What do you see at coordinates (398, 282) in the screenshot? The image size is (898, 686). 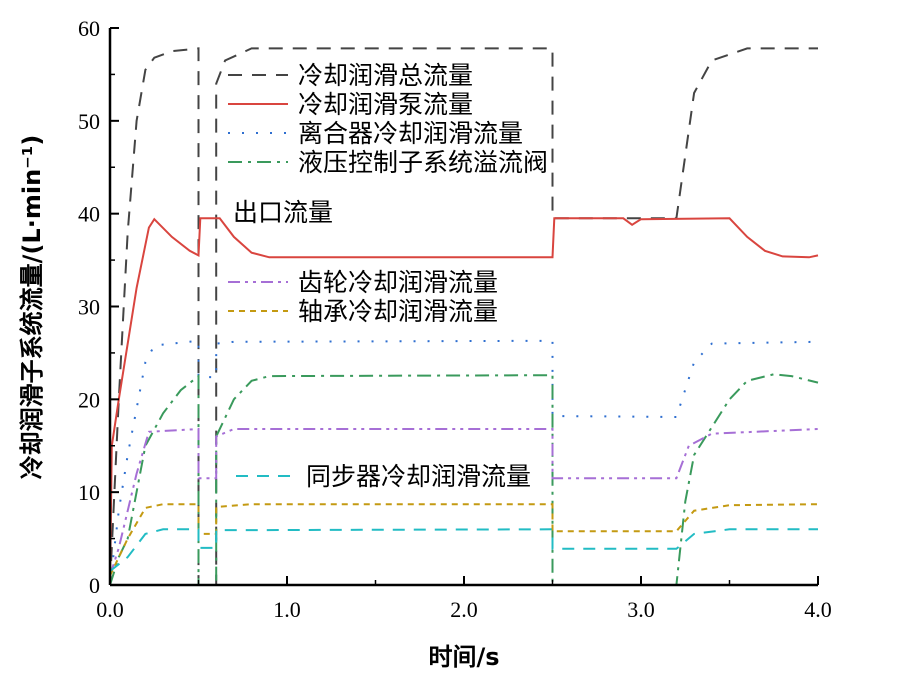 I see `legend-label: 齿轮冷却润滑流量` at bounding box center [398, 282].